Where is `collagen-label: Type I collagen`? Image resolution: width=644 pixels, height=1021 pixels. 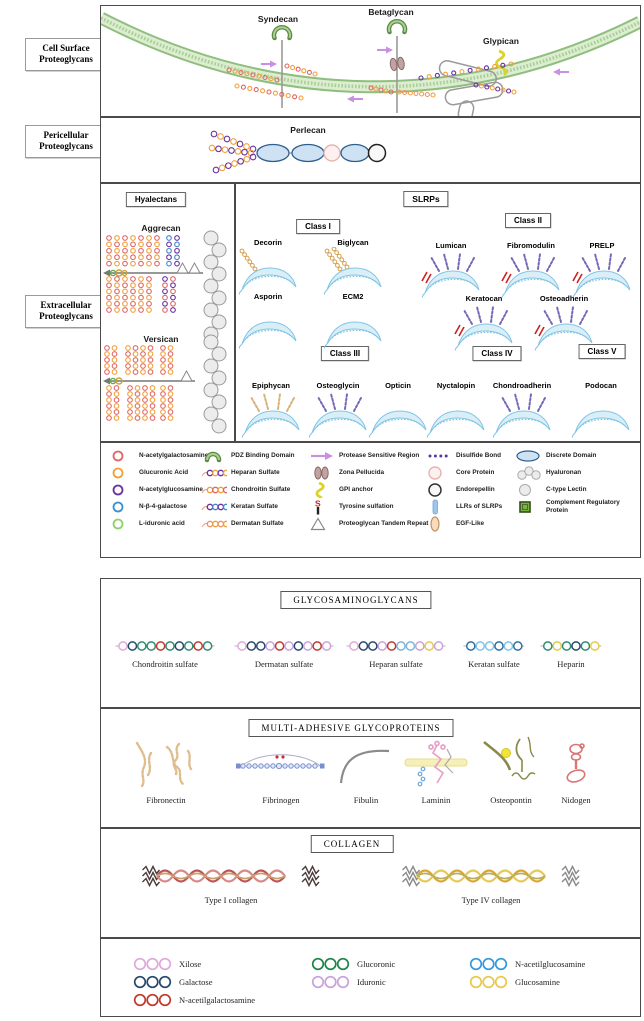 collagen-label: Type I collagen is located at coordinates (231, 900).